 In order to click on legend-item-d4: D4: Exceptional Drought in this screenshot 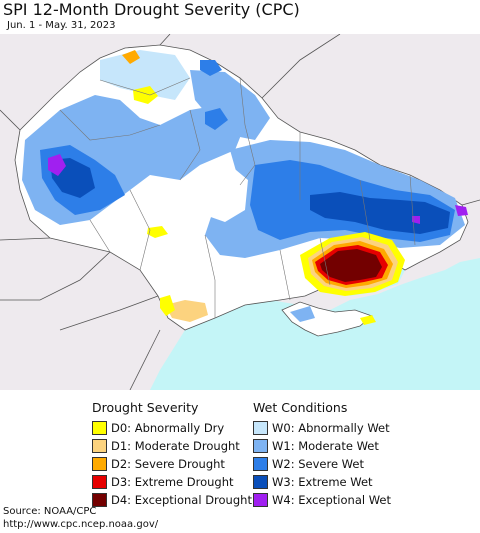, I will do `click(172, 500)`.